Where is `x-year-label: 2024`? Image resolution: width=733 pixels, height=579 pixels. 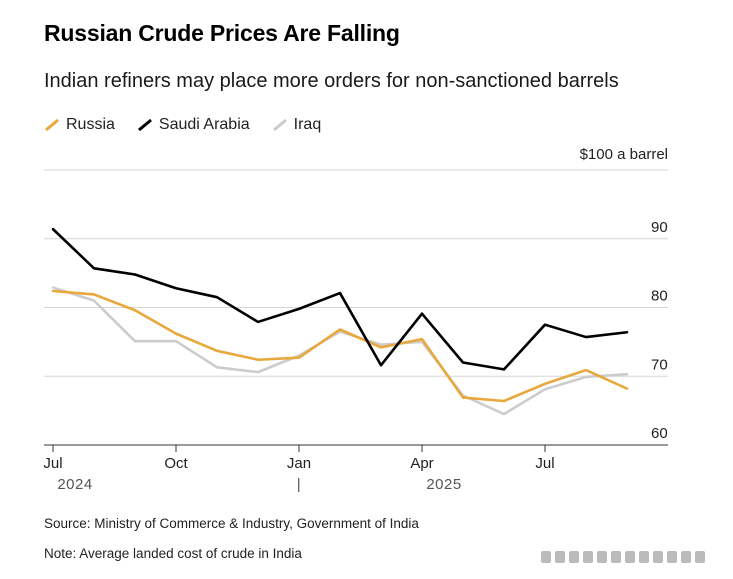 x-year-label: 2024 is located at coordinates (74, 484).